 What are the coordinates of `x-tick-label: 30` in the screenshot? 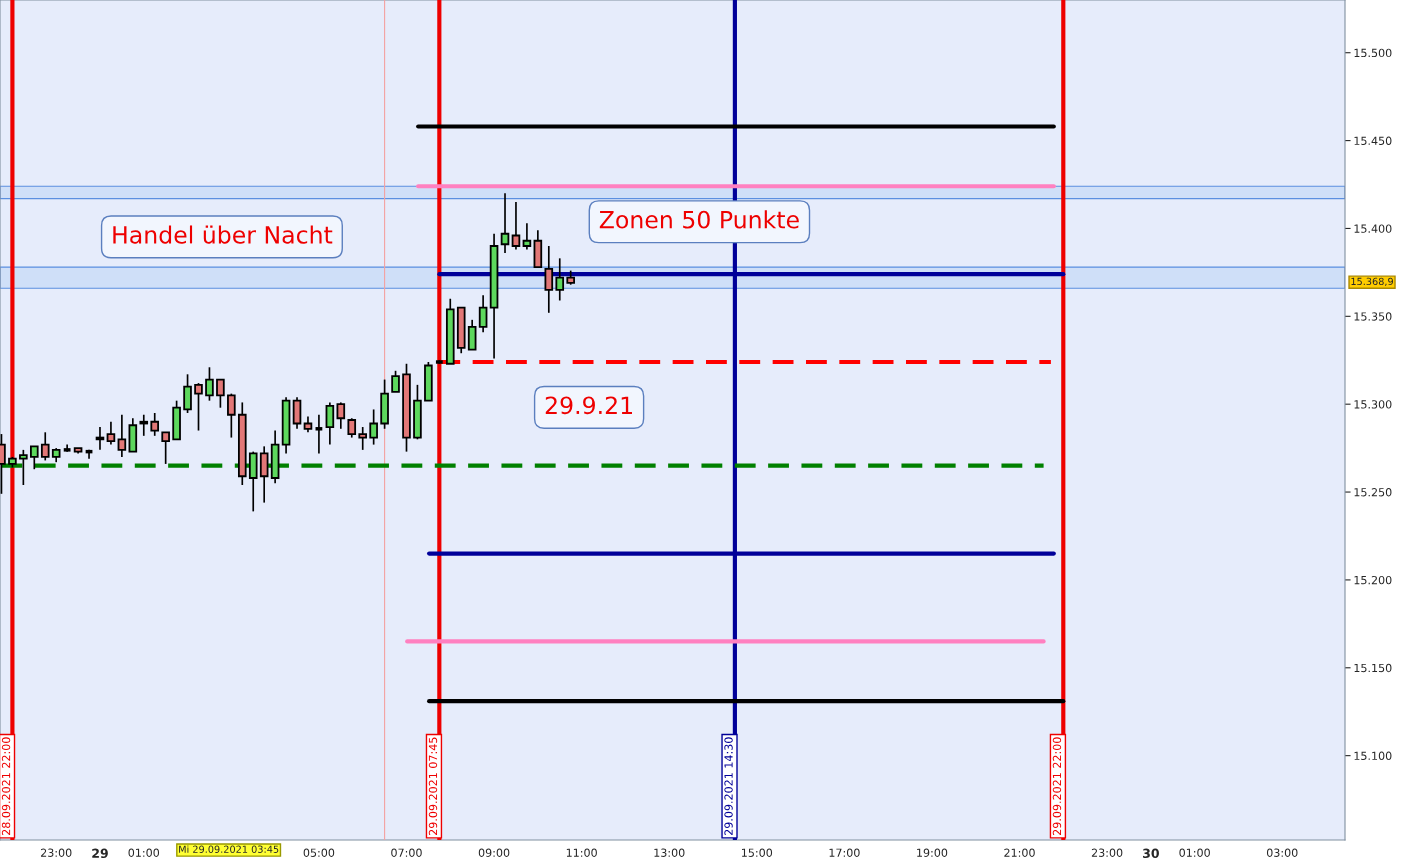 It's located at (1151, 853).